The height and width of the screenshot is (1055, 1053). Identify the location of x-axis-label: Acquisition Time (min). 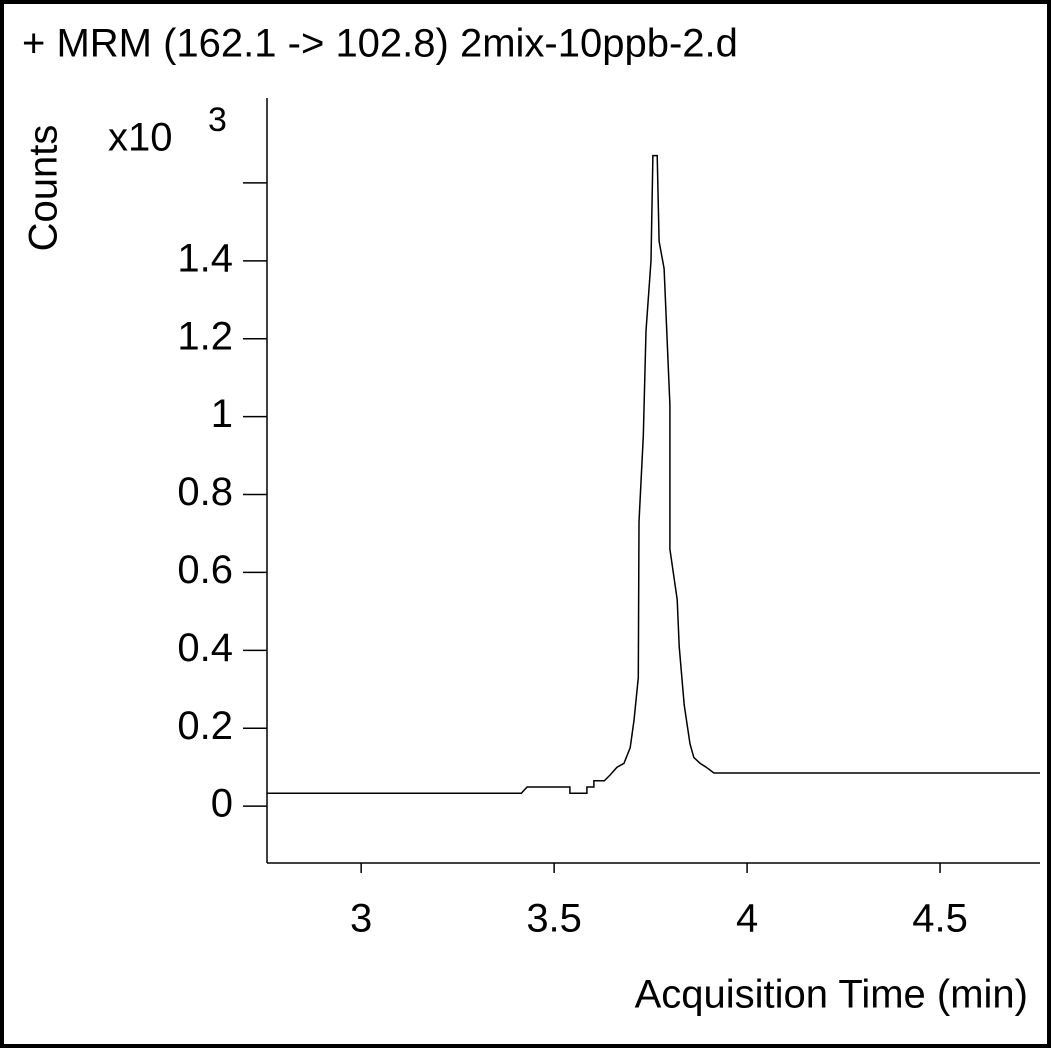
(831, 995).